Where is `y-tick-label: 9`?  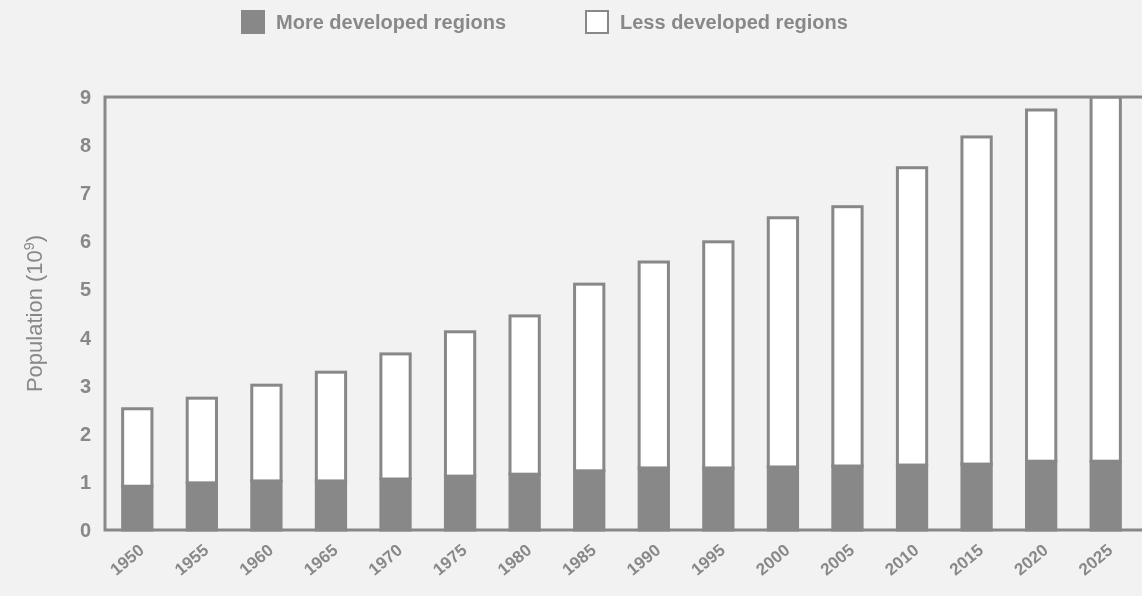 y-tick-label: 9 is located at coordinates (85, 97).